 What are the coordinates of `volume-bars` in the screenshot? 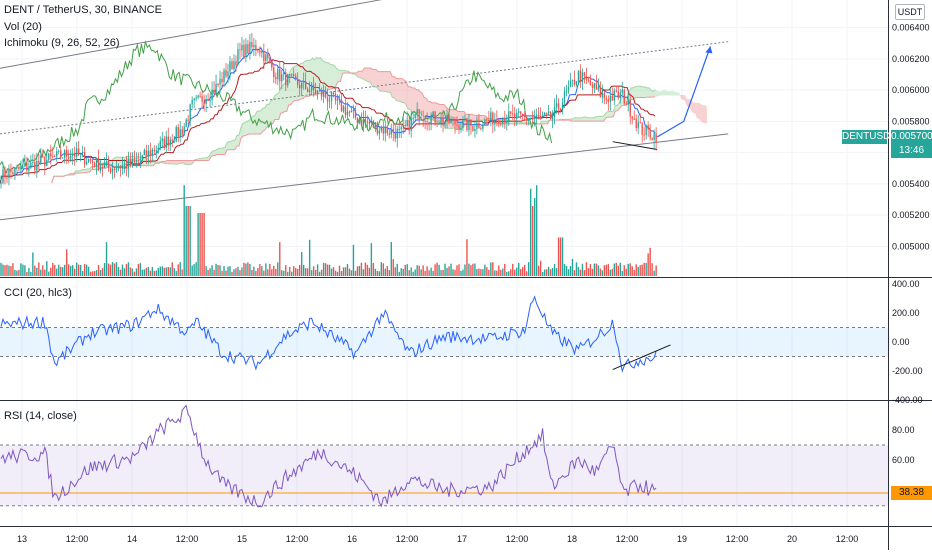 It's located at (328, 230).